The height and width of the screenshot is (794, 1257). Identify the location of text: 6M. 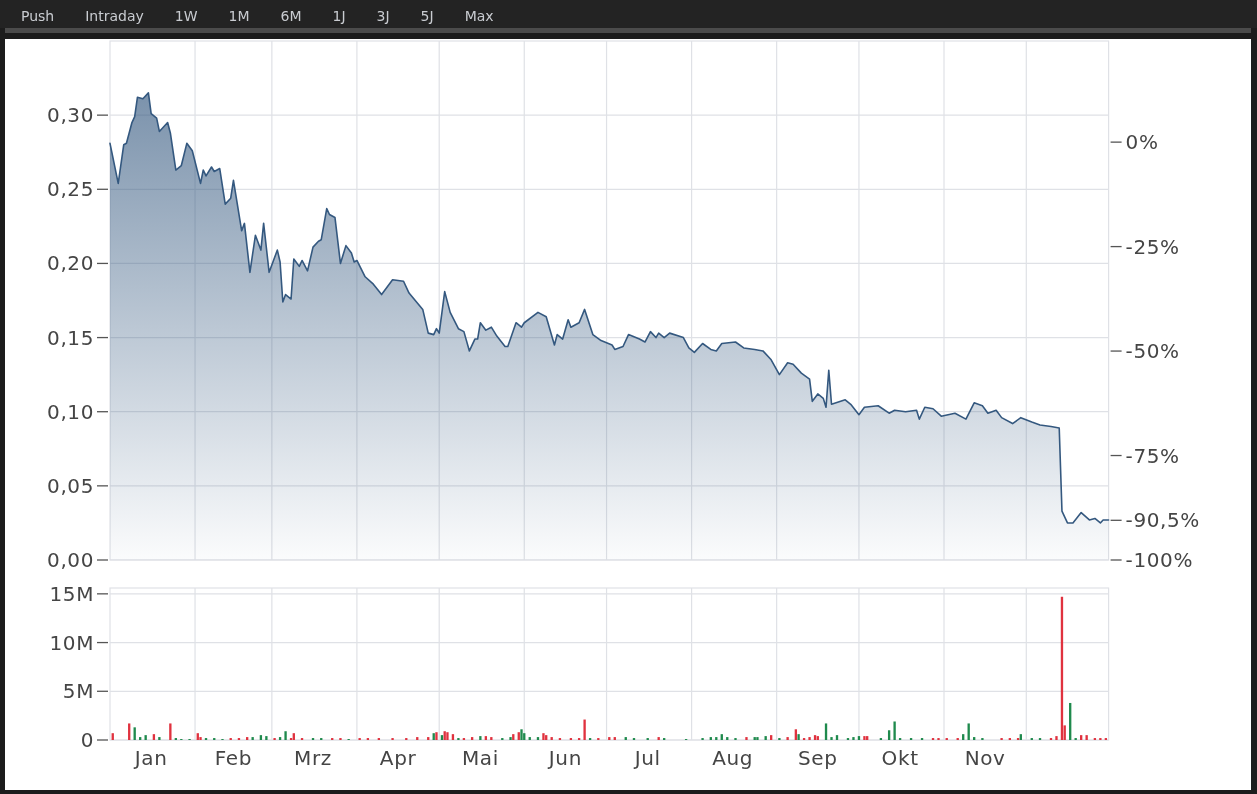
(291, 16).